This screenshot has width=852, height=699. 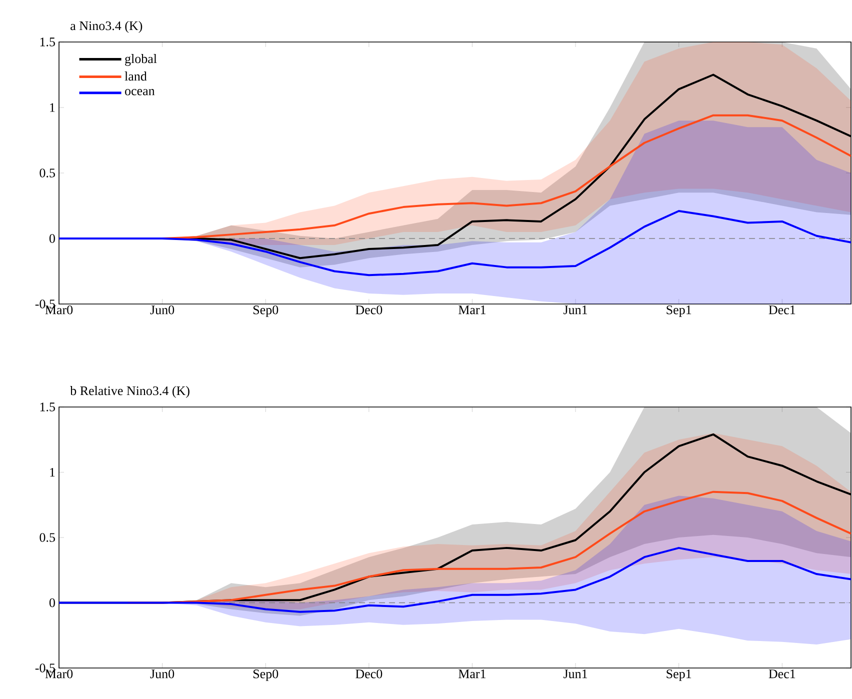 I want to click on chart-title: b Relative Nino3.4 (K), so click(x=130, y=392).